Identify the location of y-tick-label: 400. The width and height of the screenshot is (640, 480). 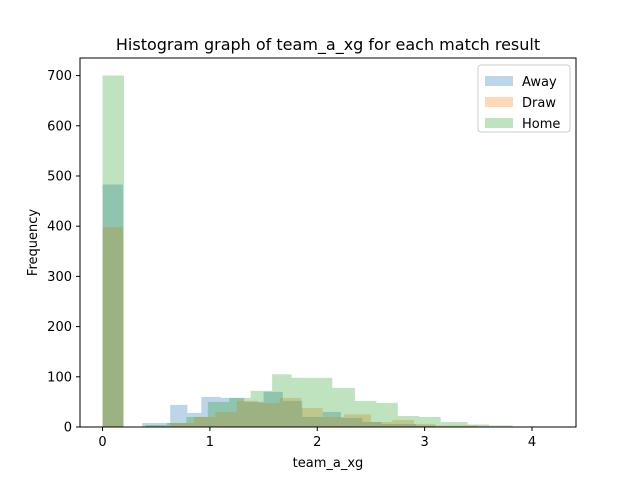
(59, 227).